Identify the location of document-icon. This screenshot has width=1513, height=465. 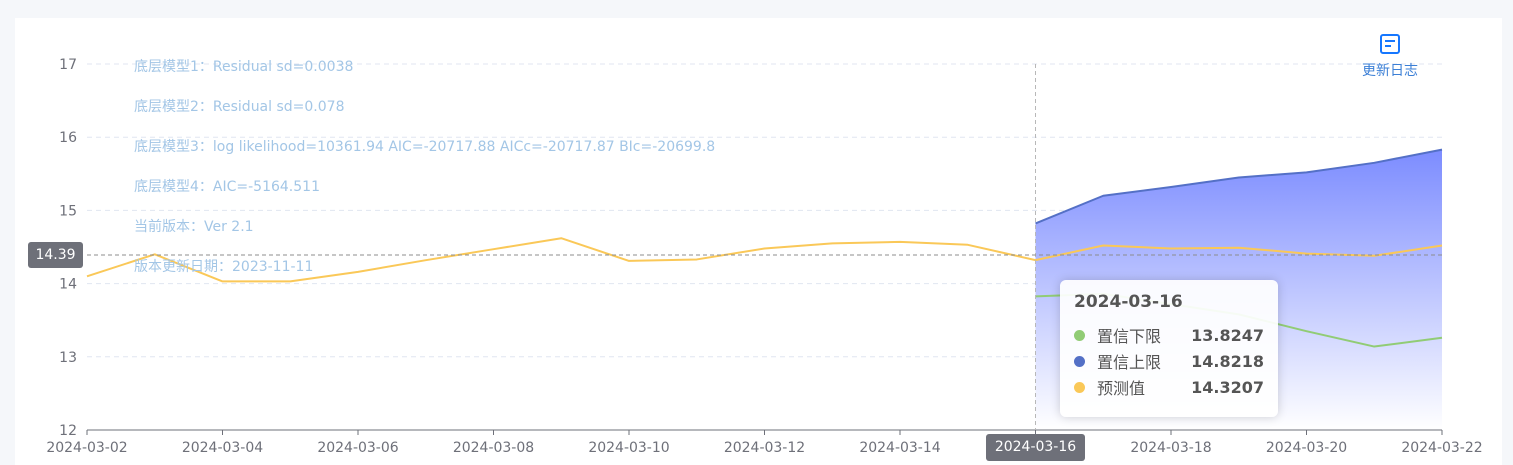
(1390, 44).